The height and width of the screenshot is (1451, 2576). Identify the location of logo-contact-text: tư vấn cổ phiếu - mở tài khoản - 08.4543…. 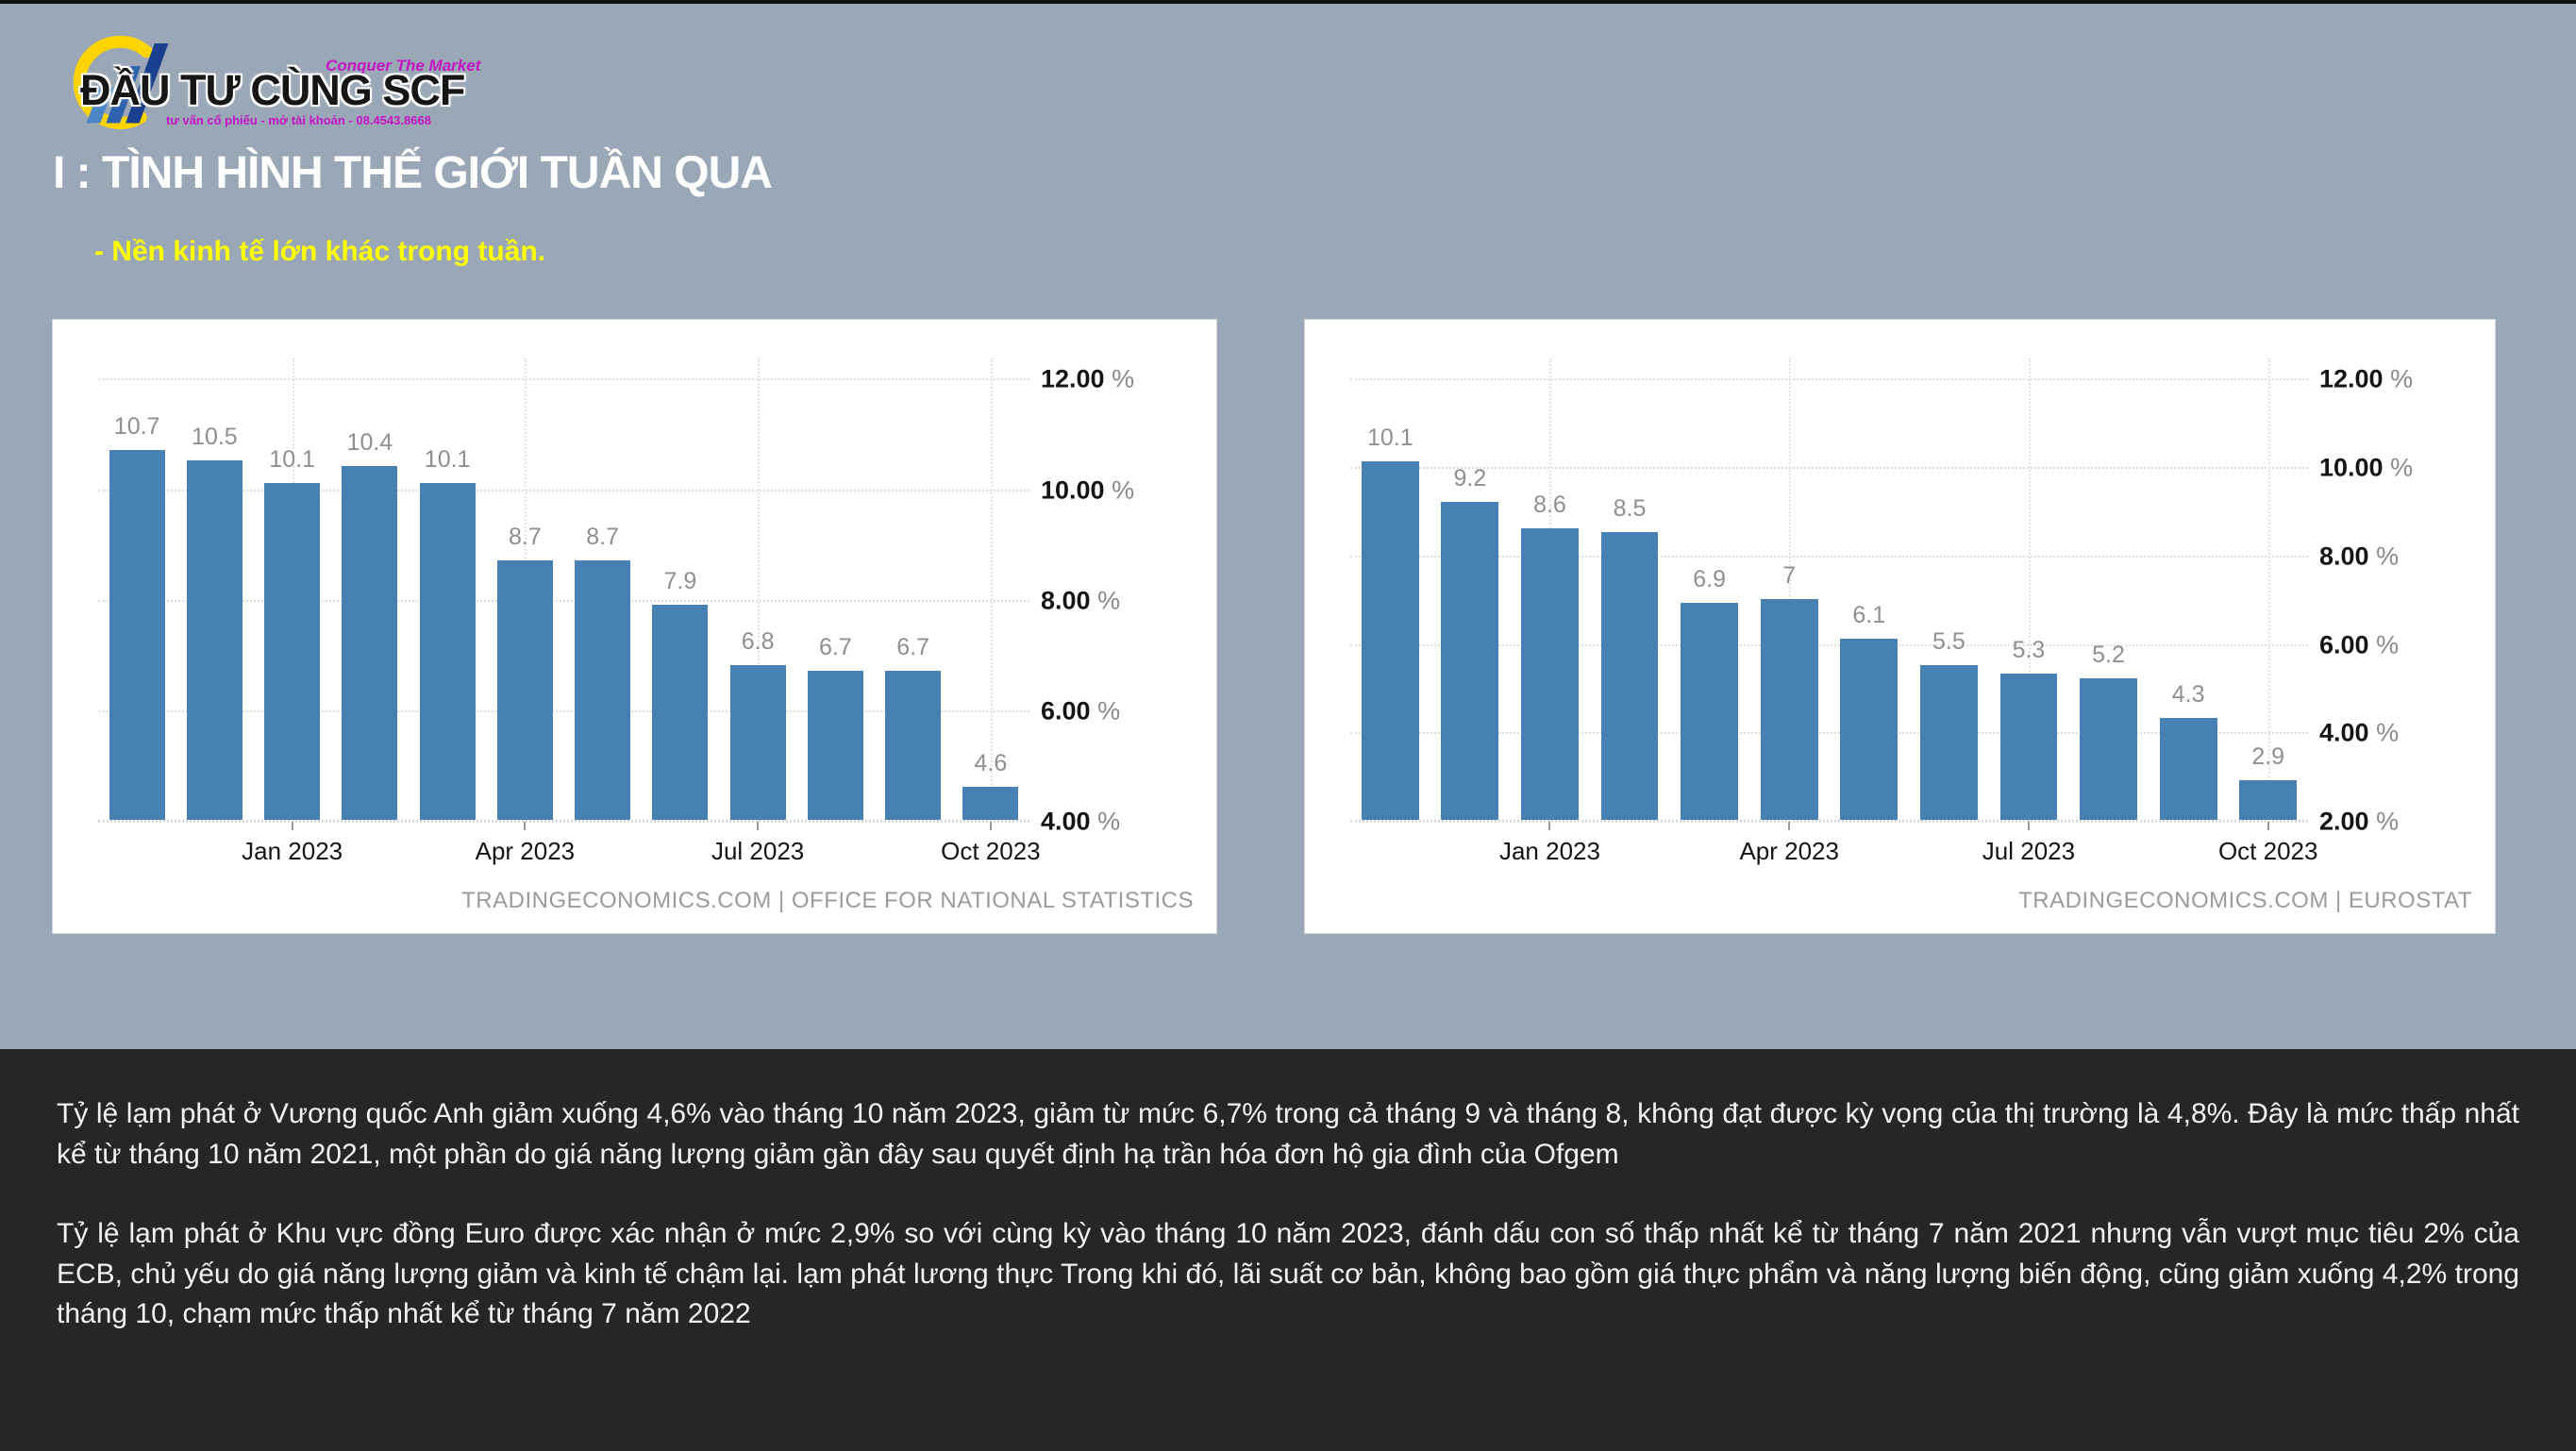
(298, 120).